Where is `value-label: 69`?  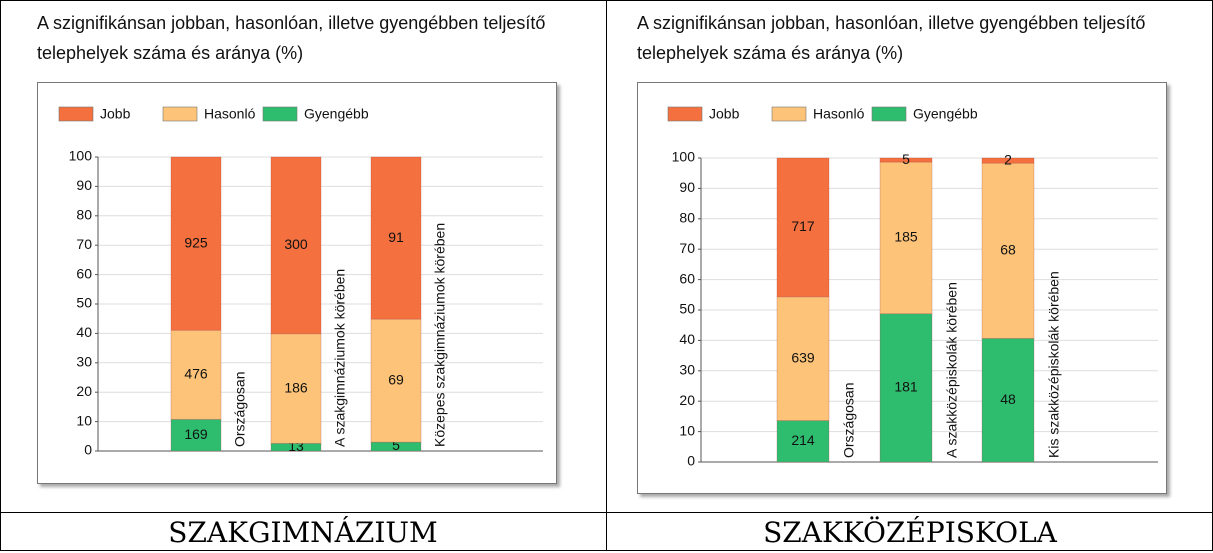 value-label: 69 is located at coordinates (396, 379).